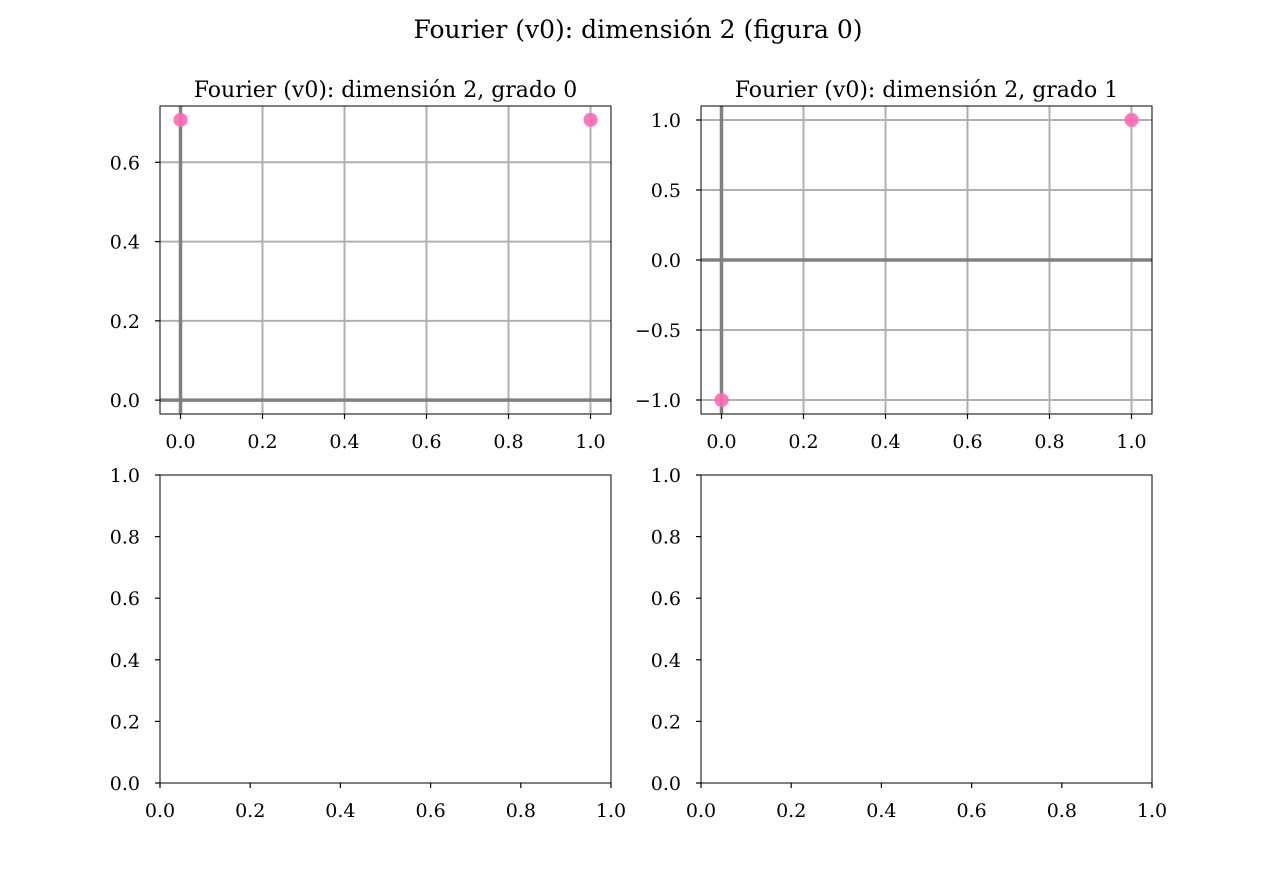 This screenshot has width=1280, height=880. What do you see at coordinates (658, 401) in the screenshot?
I see `y-tick-label: −1.0` at bounding box center [658, 401].